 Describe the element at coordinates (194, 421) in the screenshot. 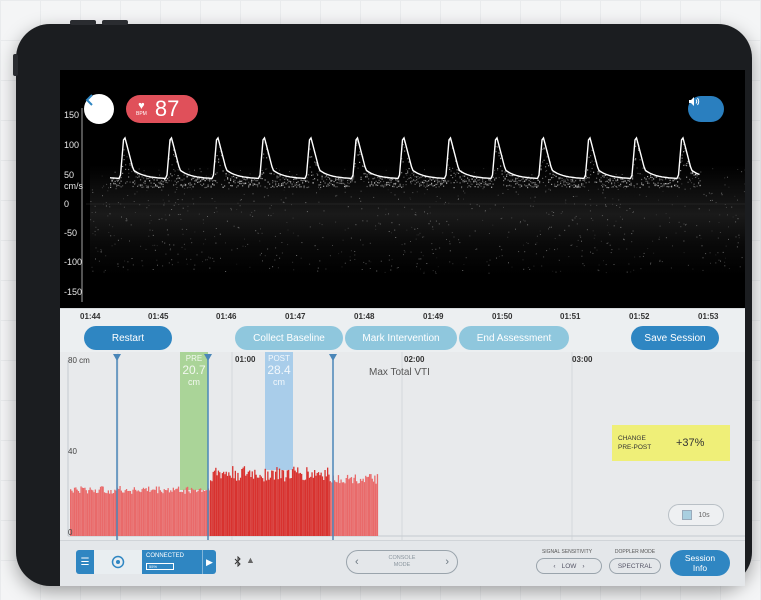

I see `pre-band` at that location.